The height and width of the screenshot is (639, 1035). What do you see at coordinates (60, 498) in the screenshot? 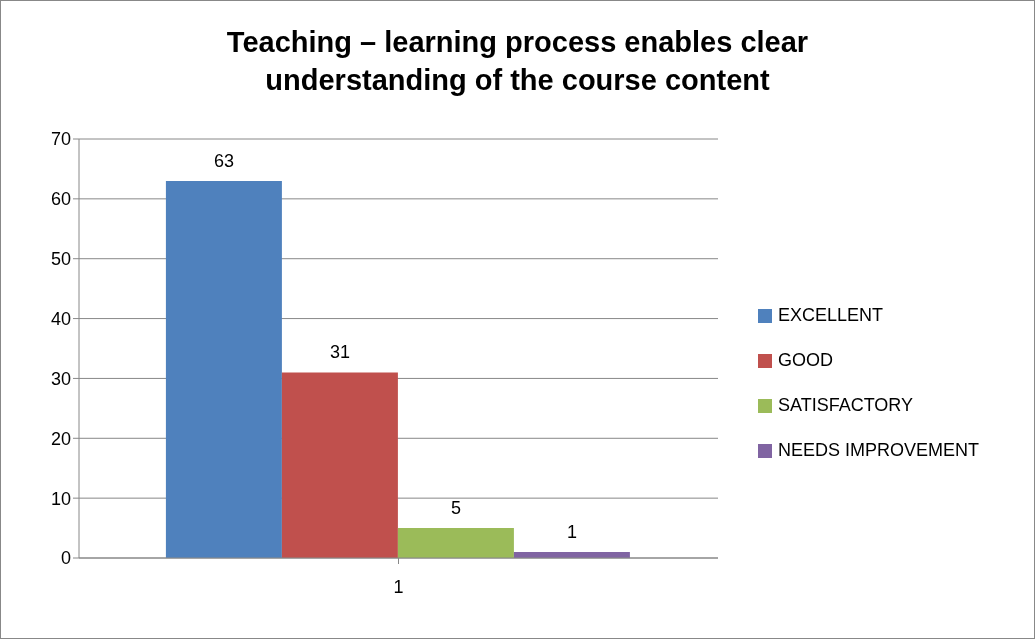
I see `y-tick-label: 10` at bounding box center [60, 498].